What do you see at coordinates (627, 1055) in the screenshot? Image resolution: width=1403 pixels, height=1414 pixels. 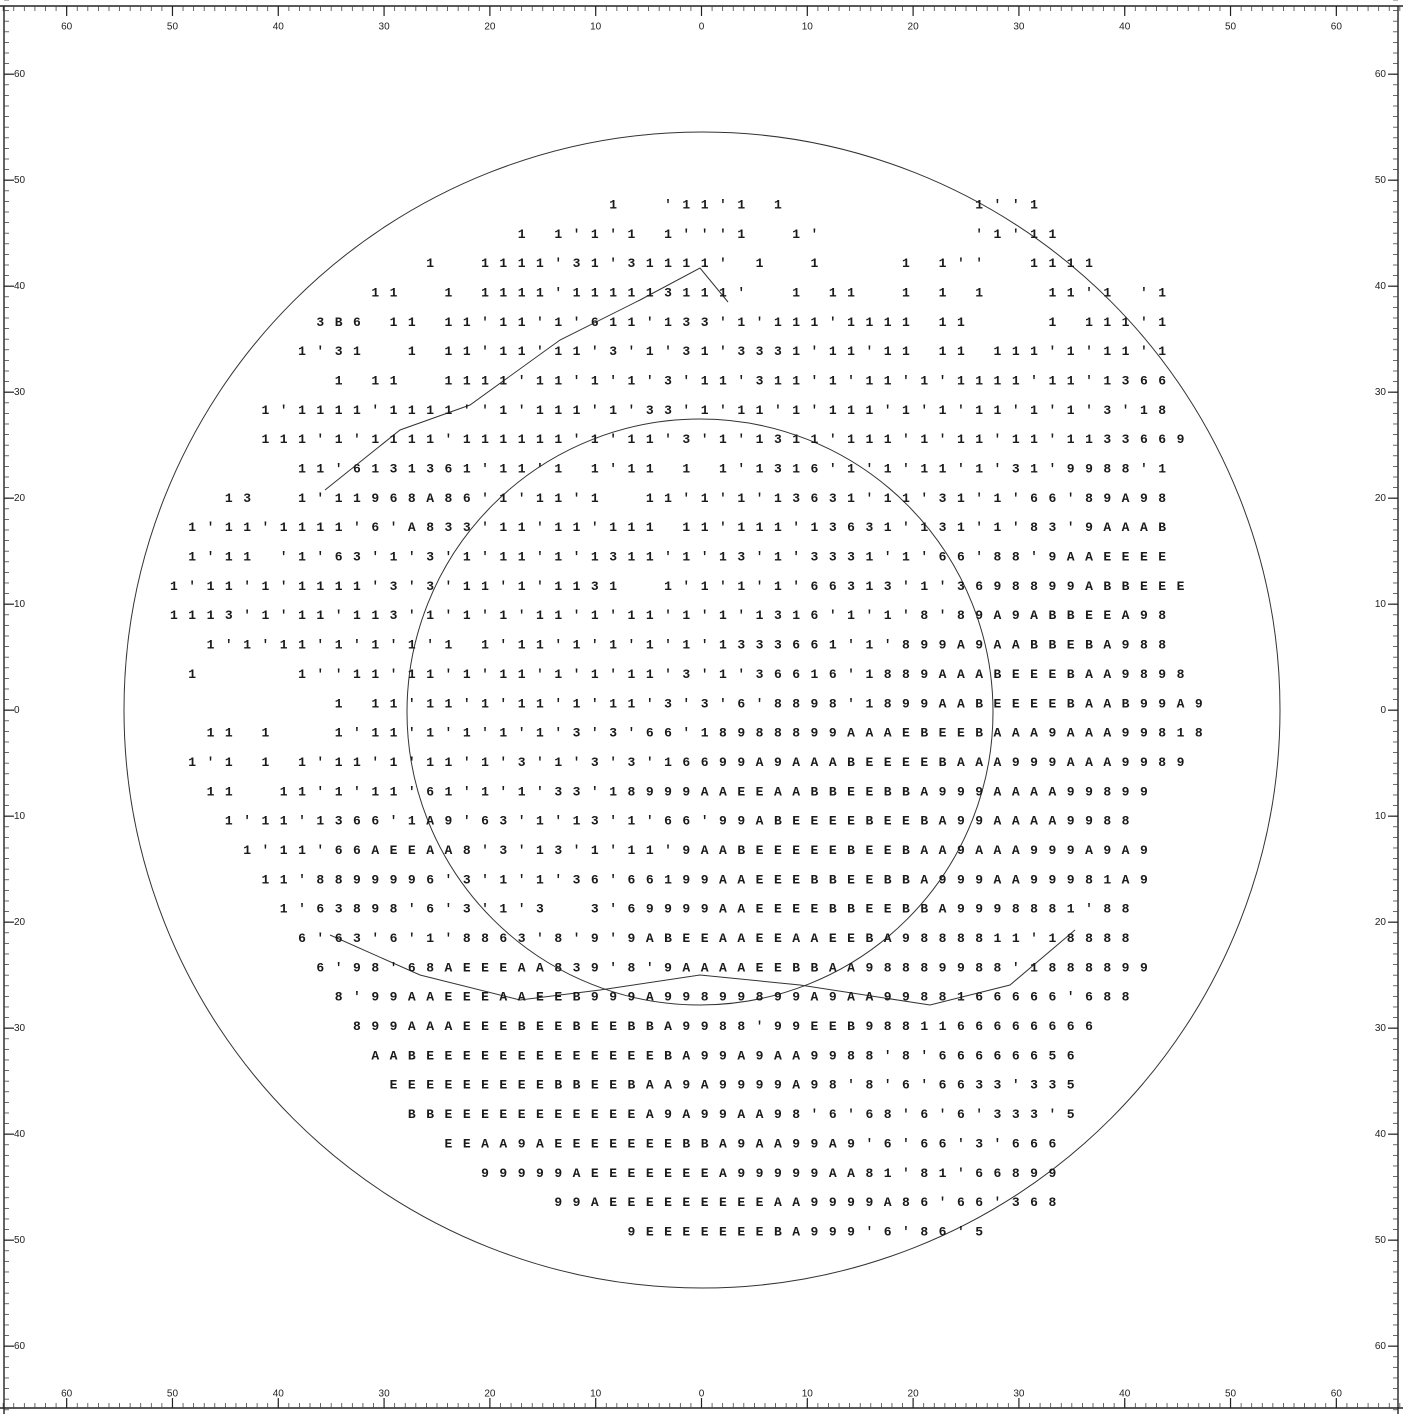 I see `character-row: AABEEEEEEEEEEEEEBA99A9AA9988'8'66666656` at bounding box center [627, 1055].